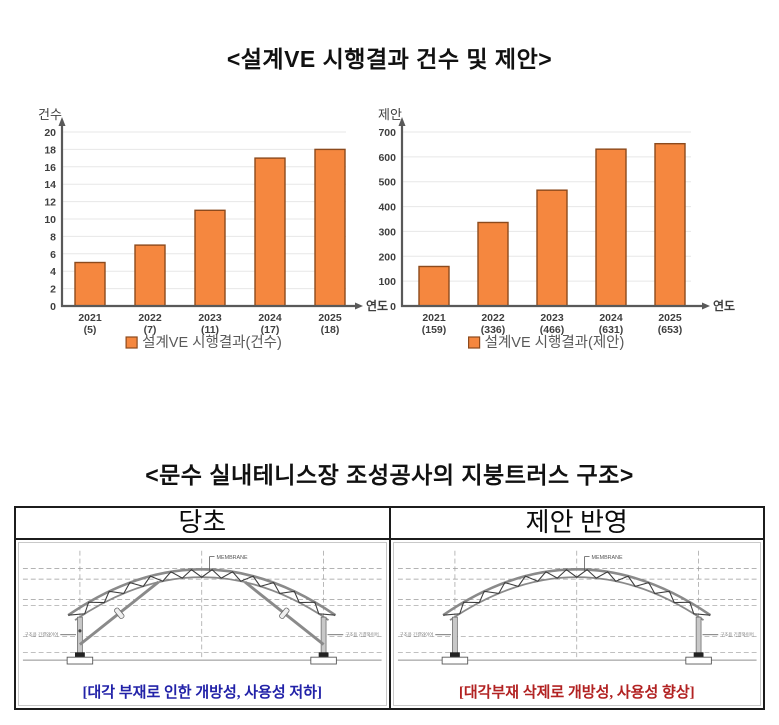 The width and height of the screenshot is (779, 725). Describe the element at coordinates (387, 158) in the screenshot. I see `tick-label: 600` at that location.